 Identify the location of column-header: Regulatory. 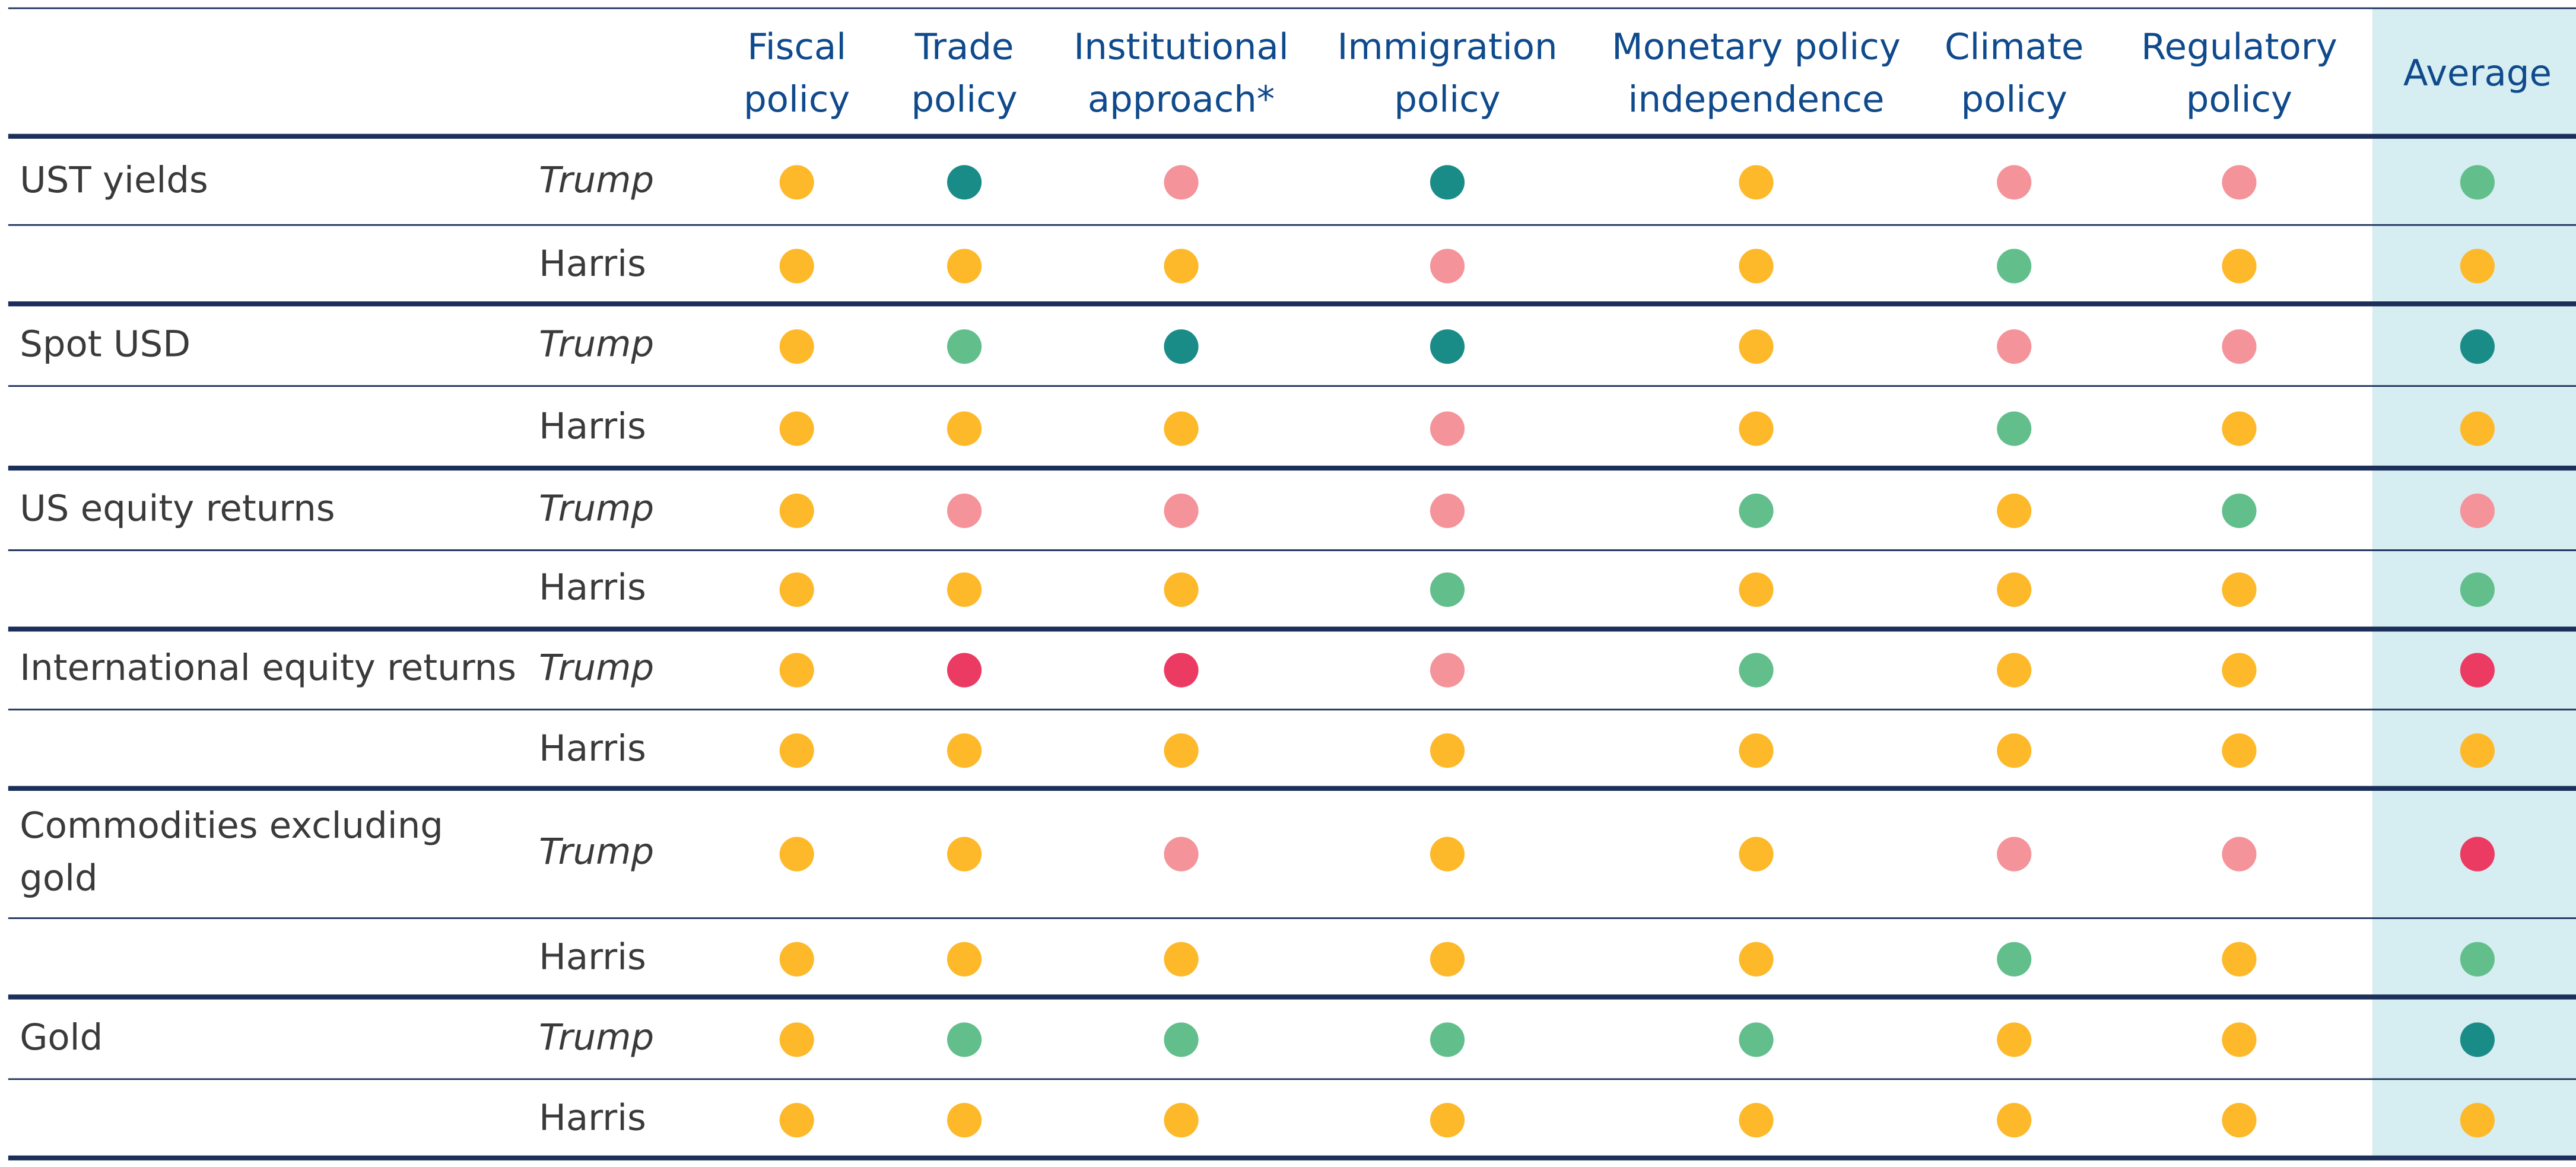
(2239, 47).